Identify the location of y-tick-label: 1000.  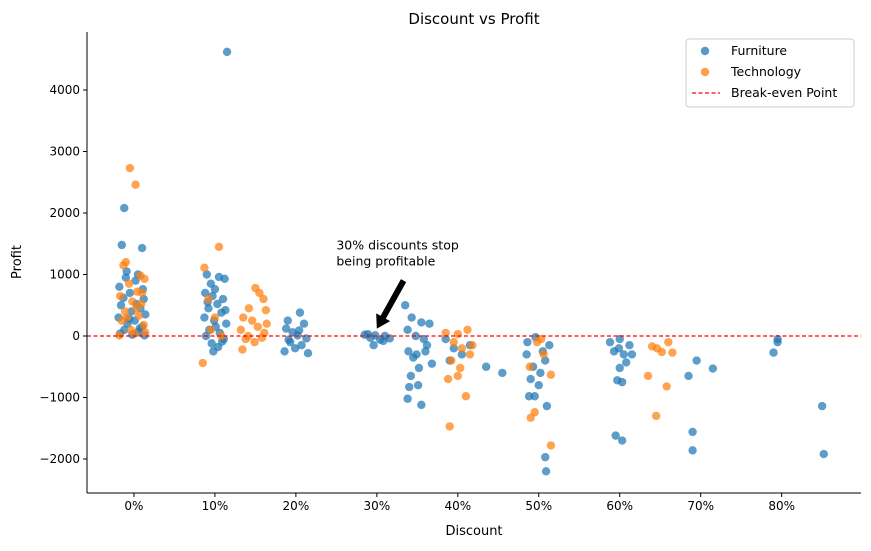
(64, 274).